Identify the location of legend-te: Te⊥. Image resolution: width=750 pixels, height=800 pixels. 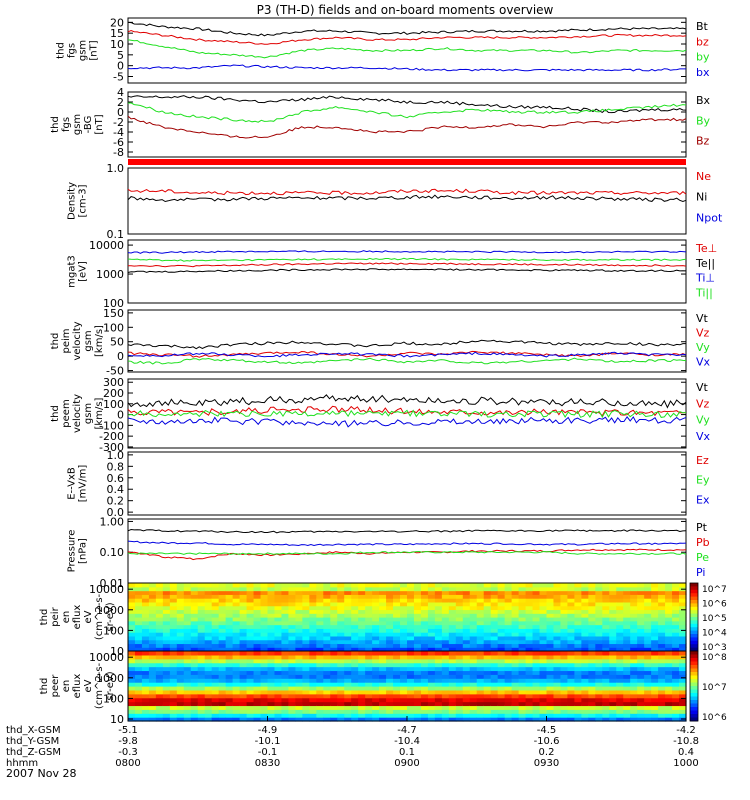
(706, 248).